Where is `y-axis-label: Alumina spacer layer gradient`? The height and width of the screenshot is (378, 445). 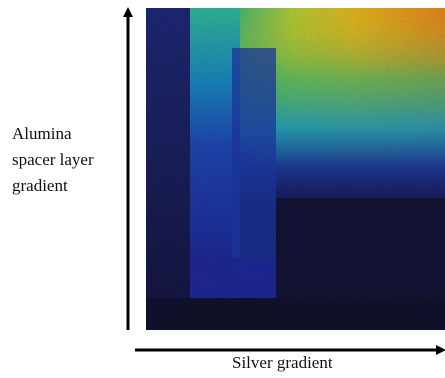
y-axis-label: Alumina spacer layer gradient is located at coordinates (71, 160).